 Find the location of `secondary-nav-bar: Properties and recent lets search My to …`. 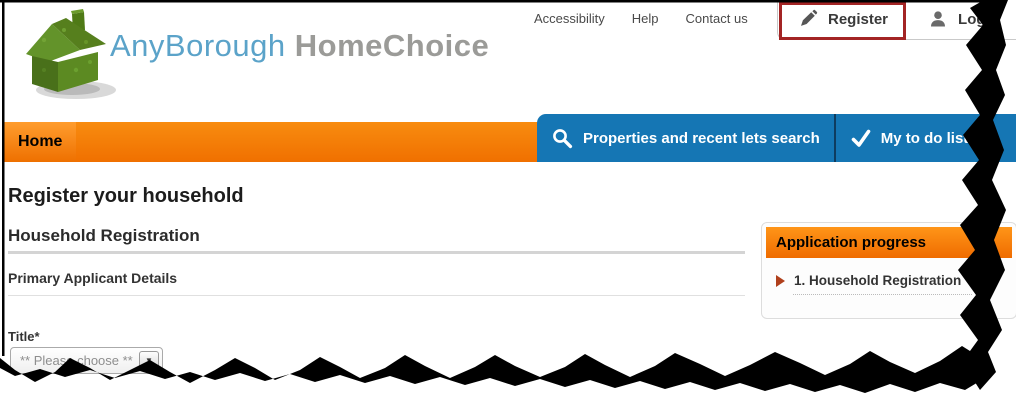

secondary-nav-bar: Properties and recent lets search My to … is located at coordinates (776, 138).